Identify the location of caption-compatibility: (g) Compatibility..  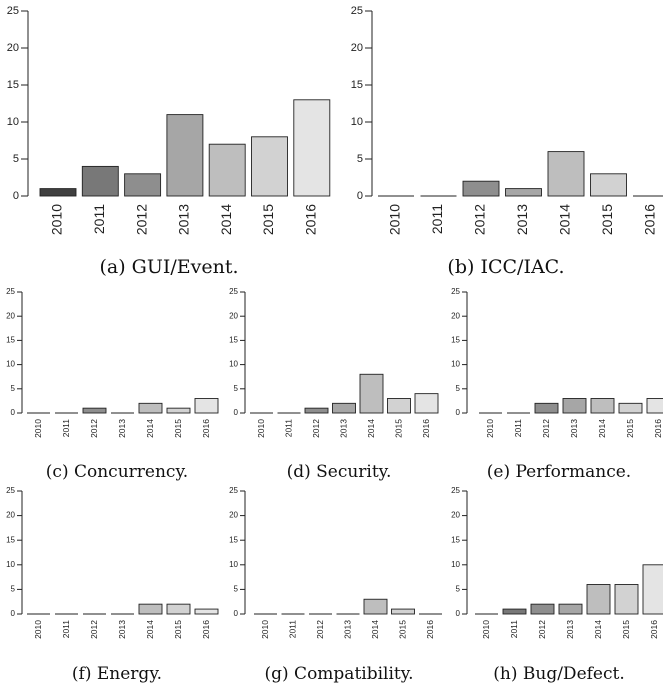
(339, 674).